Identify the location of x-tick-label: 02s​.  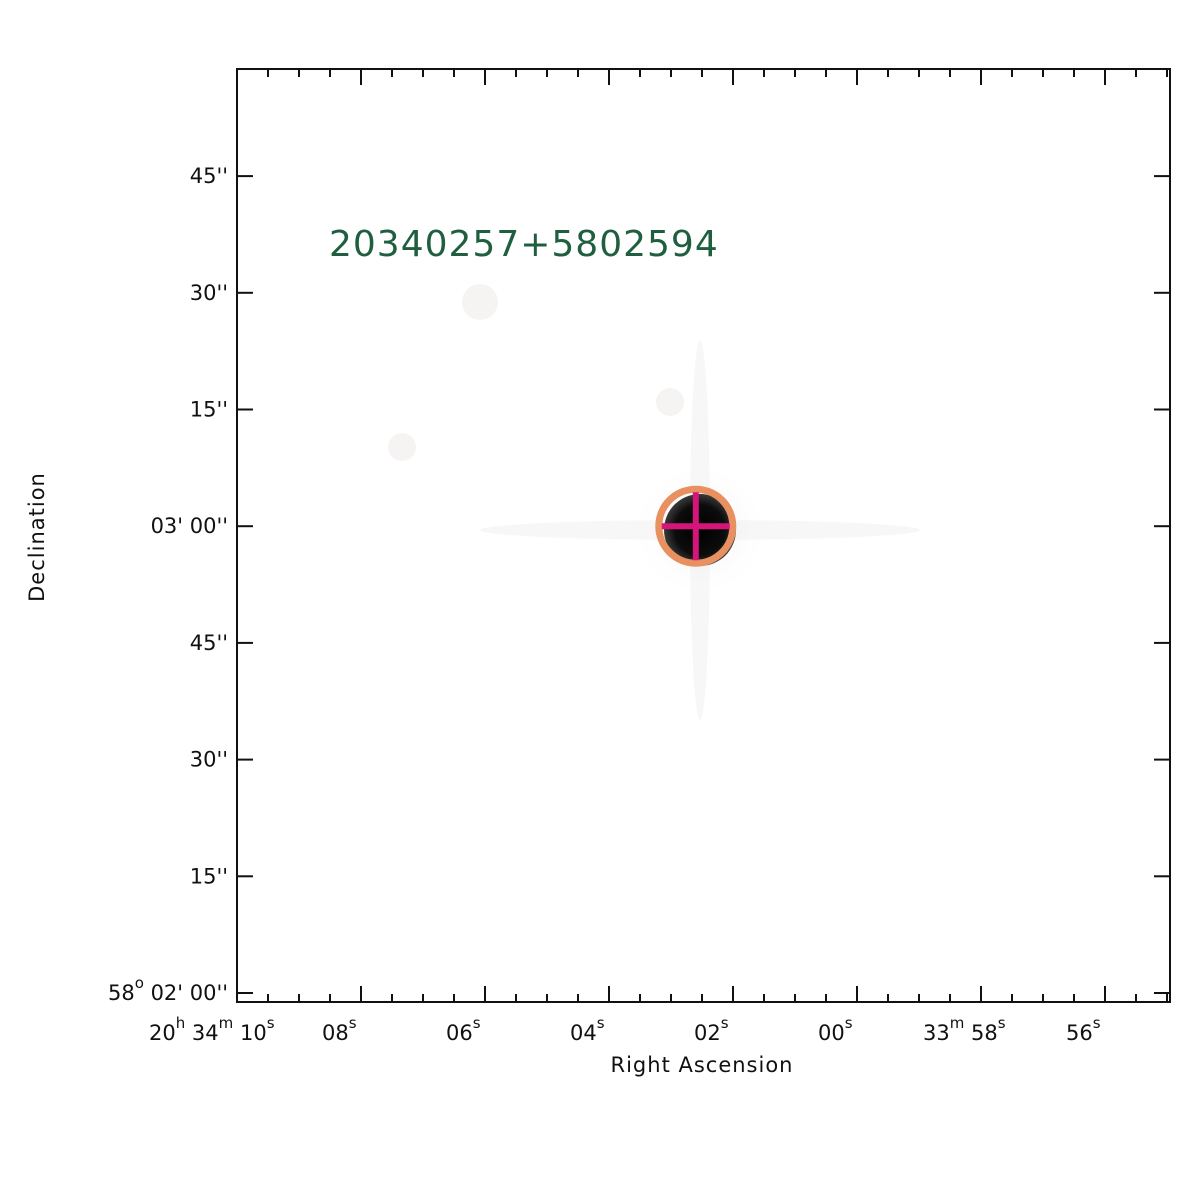
(711, 1029).